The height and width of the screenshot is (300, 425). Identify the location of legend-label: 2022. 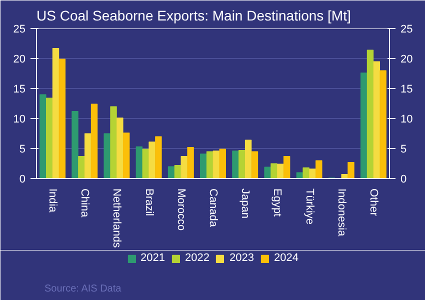
(197, 258).